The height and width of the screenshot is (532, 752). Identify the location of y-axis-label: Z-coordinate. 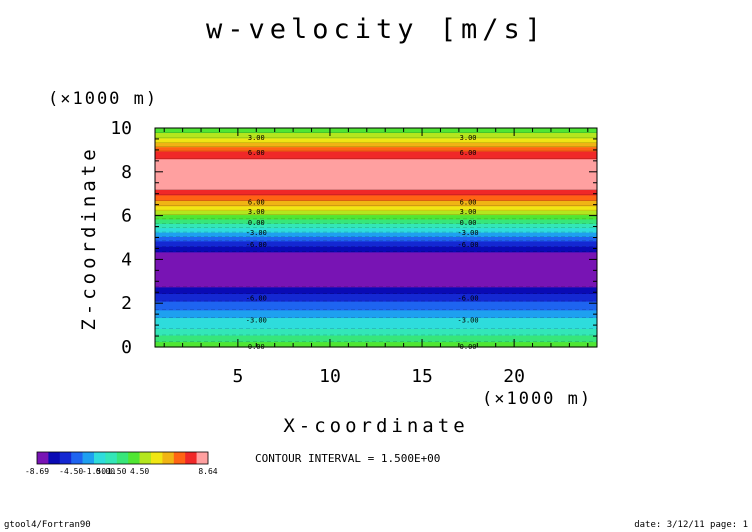
(89, 237).